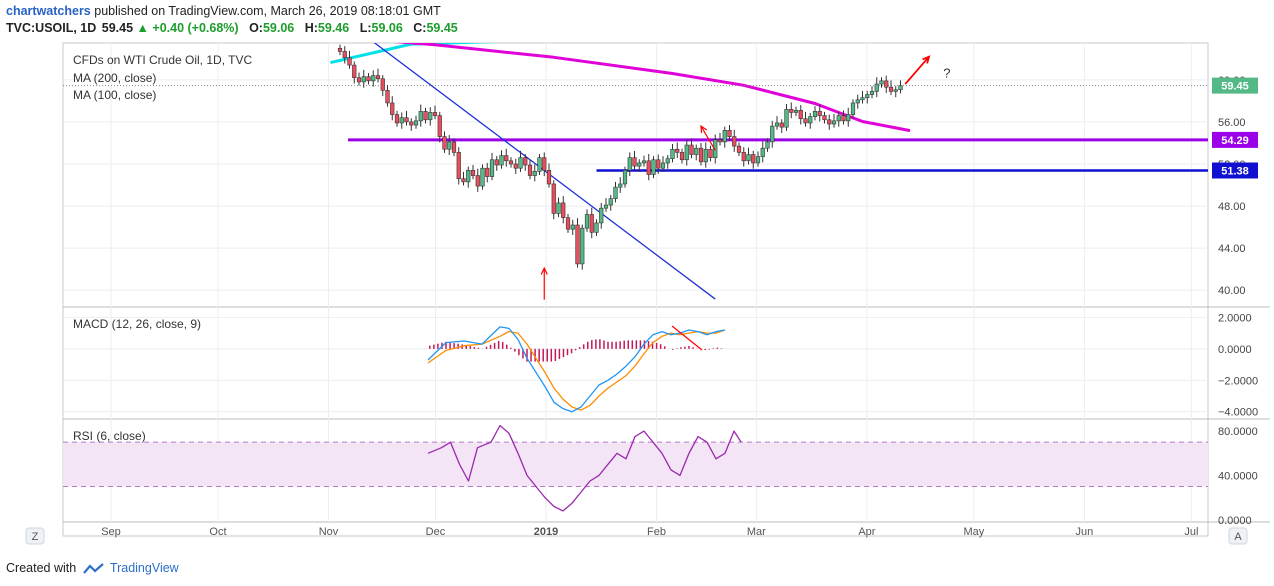 The width and height of the screenshot is (1274, 586). Describe the element at coordinates (35, 537) in the screenshot. I see `zoom-badge-label: Z` at that location.